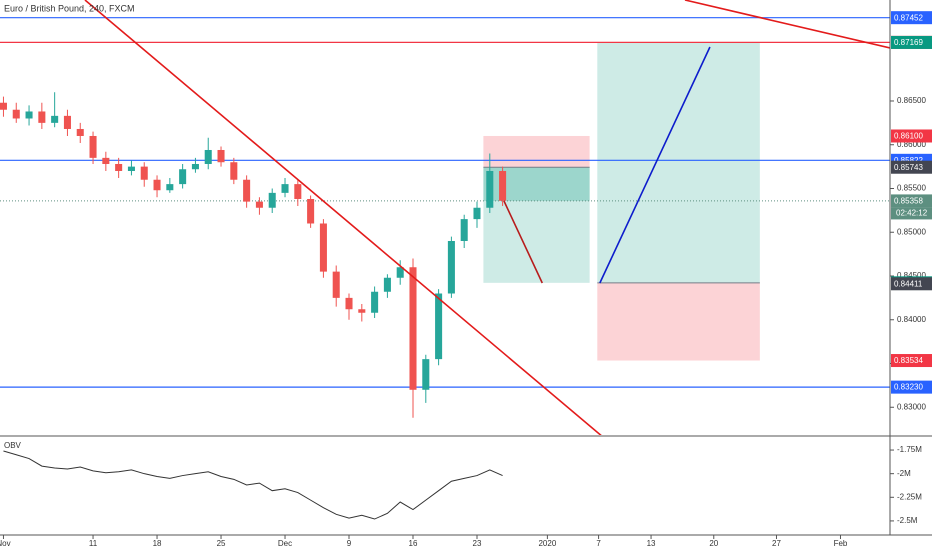  What do you see at coordinates (93, 543) in the screenshot?
I see `x-tick-label: 11` at bounding box center [93, 543].